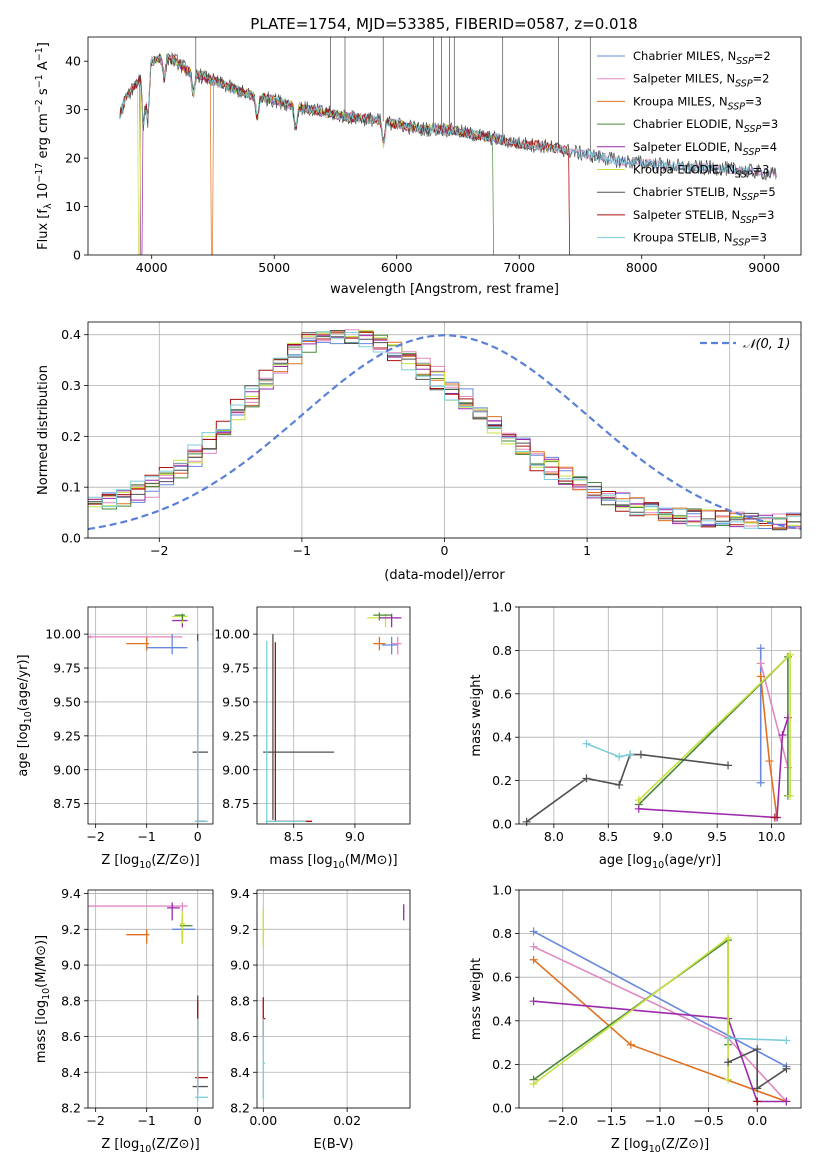 The width and height of the screenshot is (819, 1170). Describe the element at coordinates (766, 344) in the screenshot. I see `legend-entry: 𝒩(0, 1)` at that location.